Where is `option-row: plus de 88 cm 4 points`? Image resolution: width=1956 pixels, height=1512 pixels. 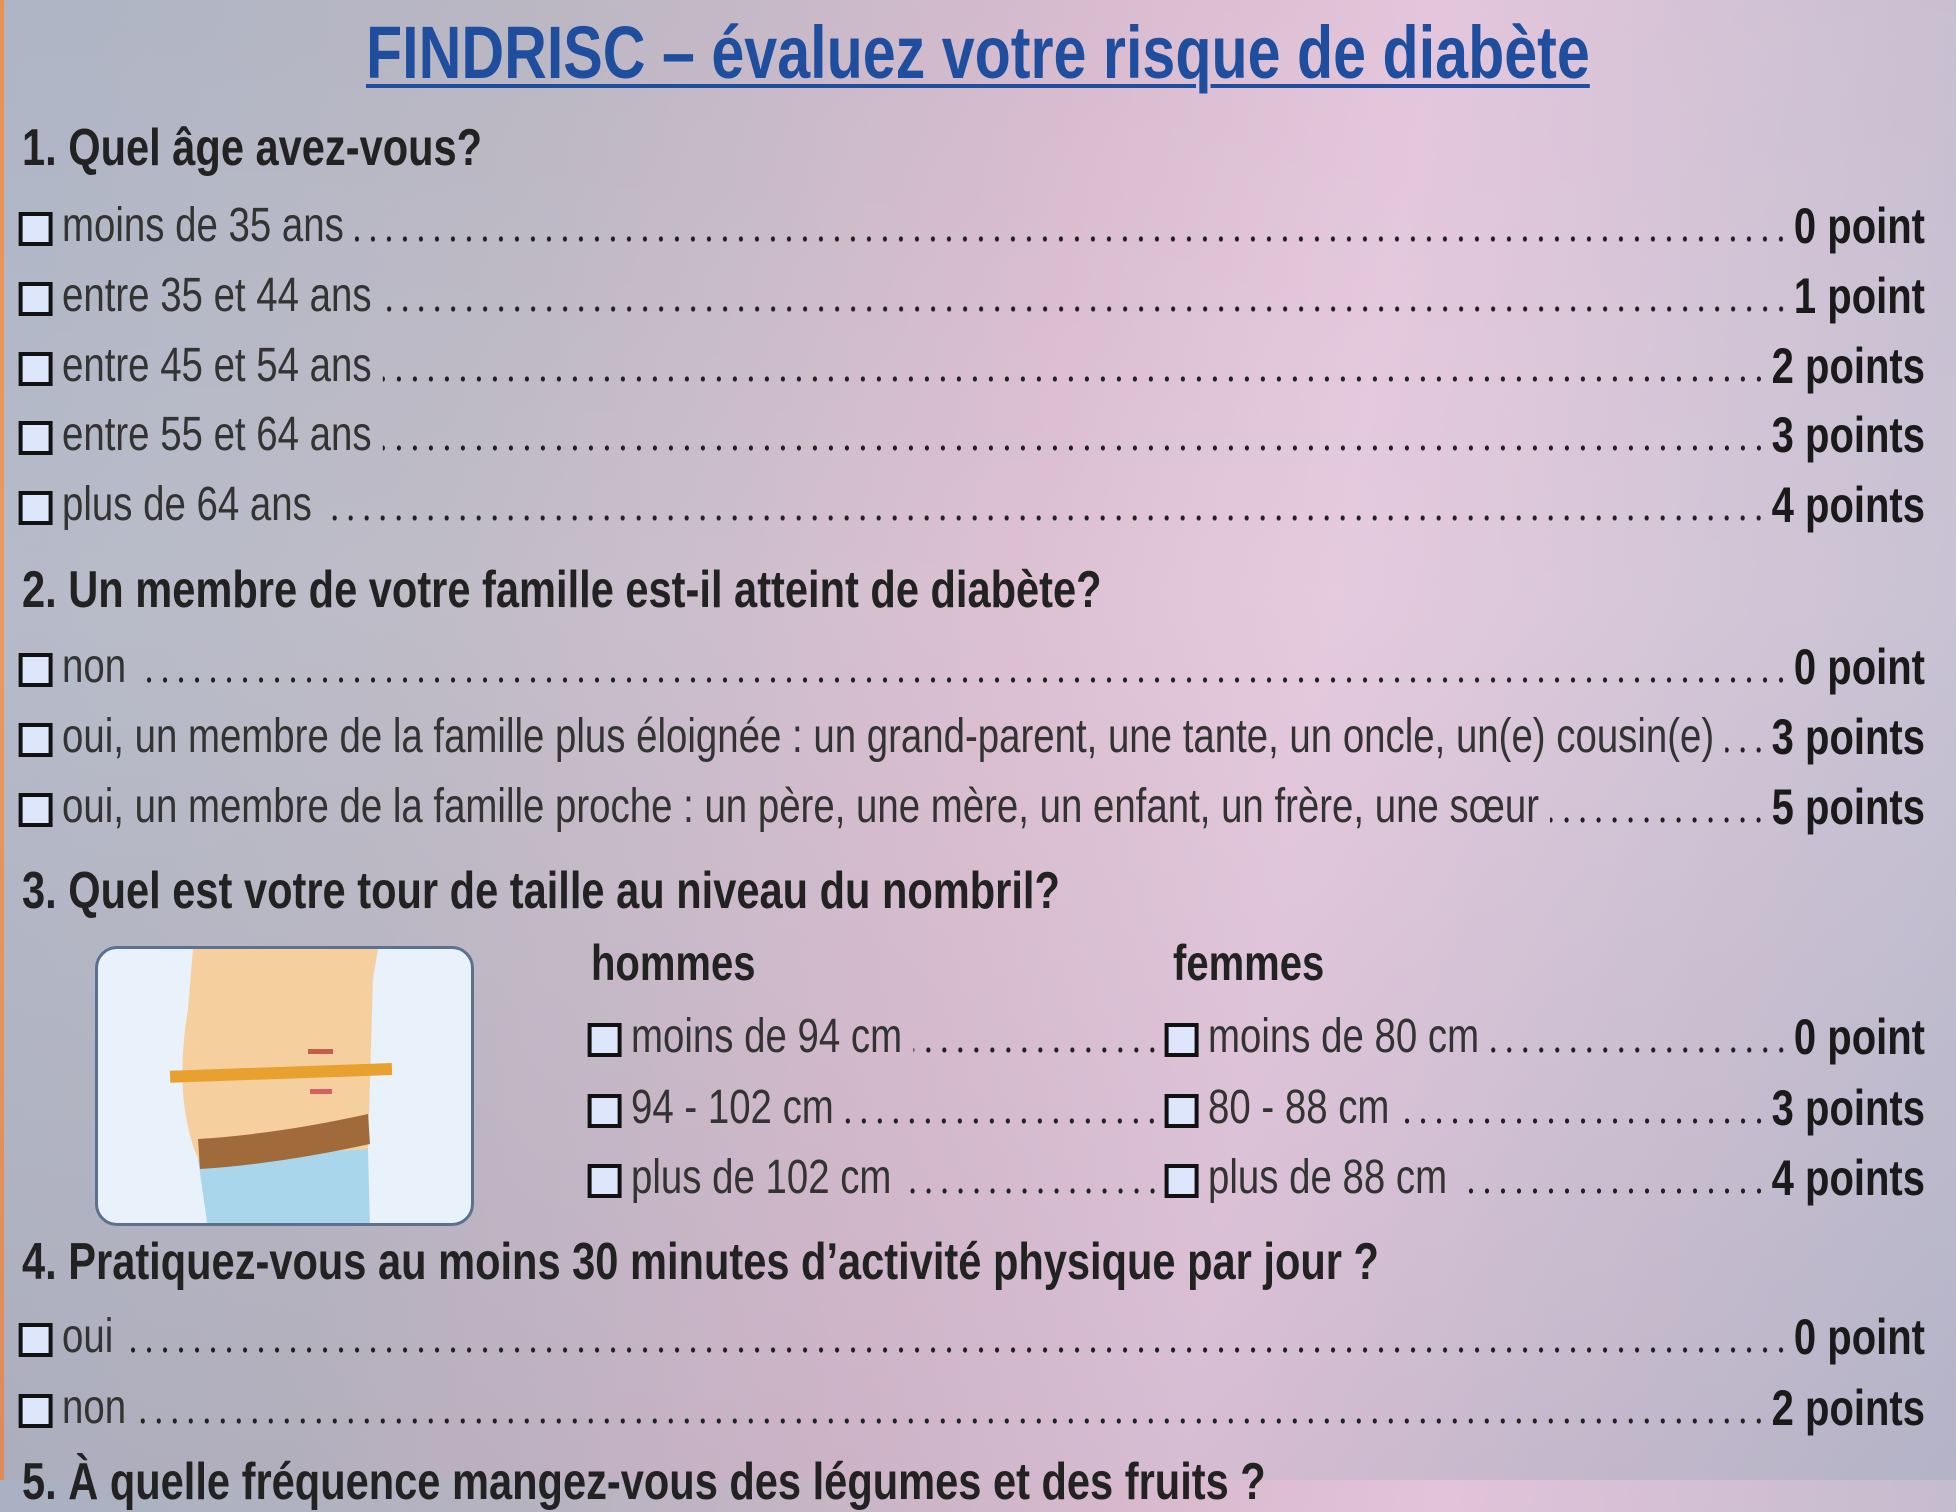
option-row: plus de 88 cm 4 points is located at coordinates (1544, 1178).